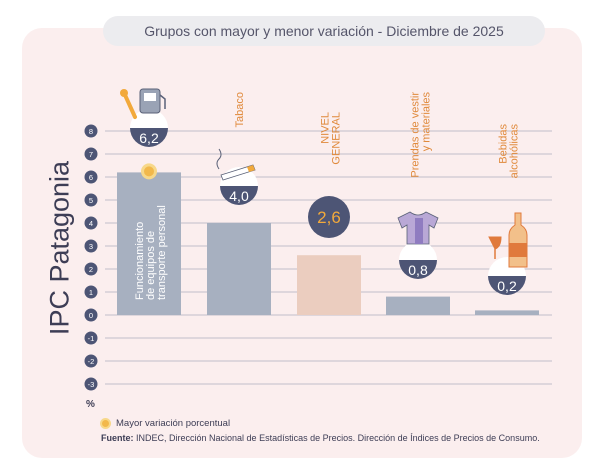  What do you see at coordinates (219, 159) in the screenshot?
I see `smoke-icon` at bounding box center [219, 159].